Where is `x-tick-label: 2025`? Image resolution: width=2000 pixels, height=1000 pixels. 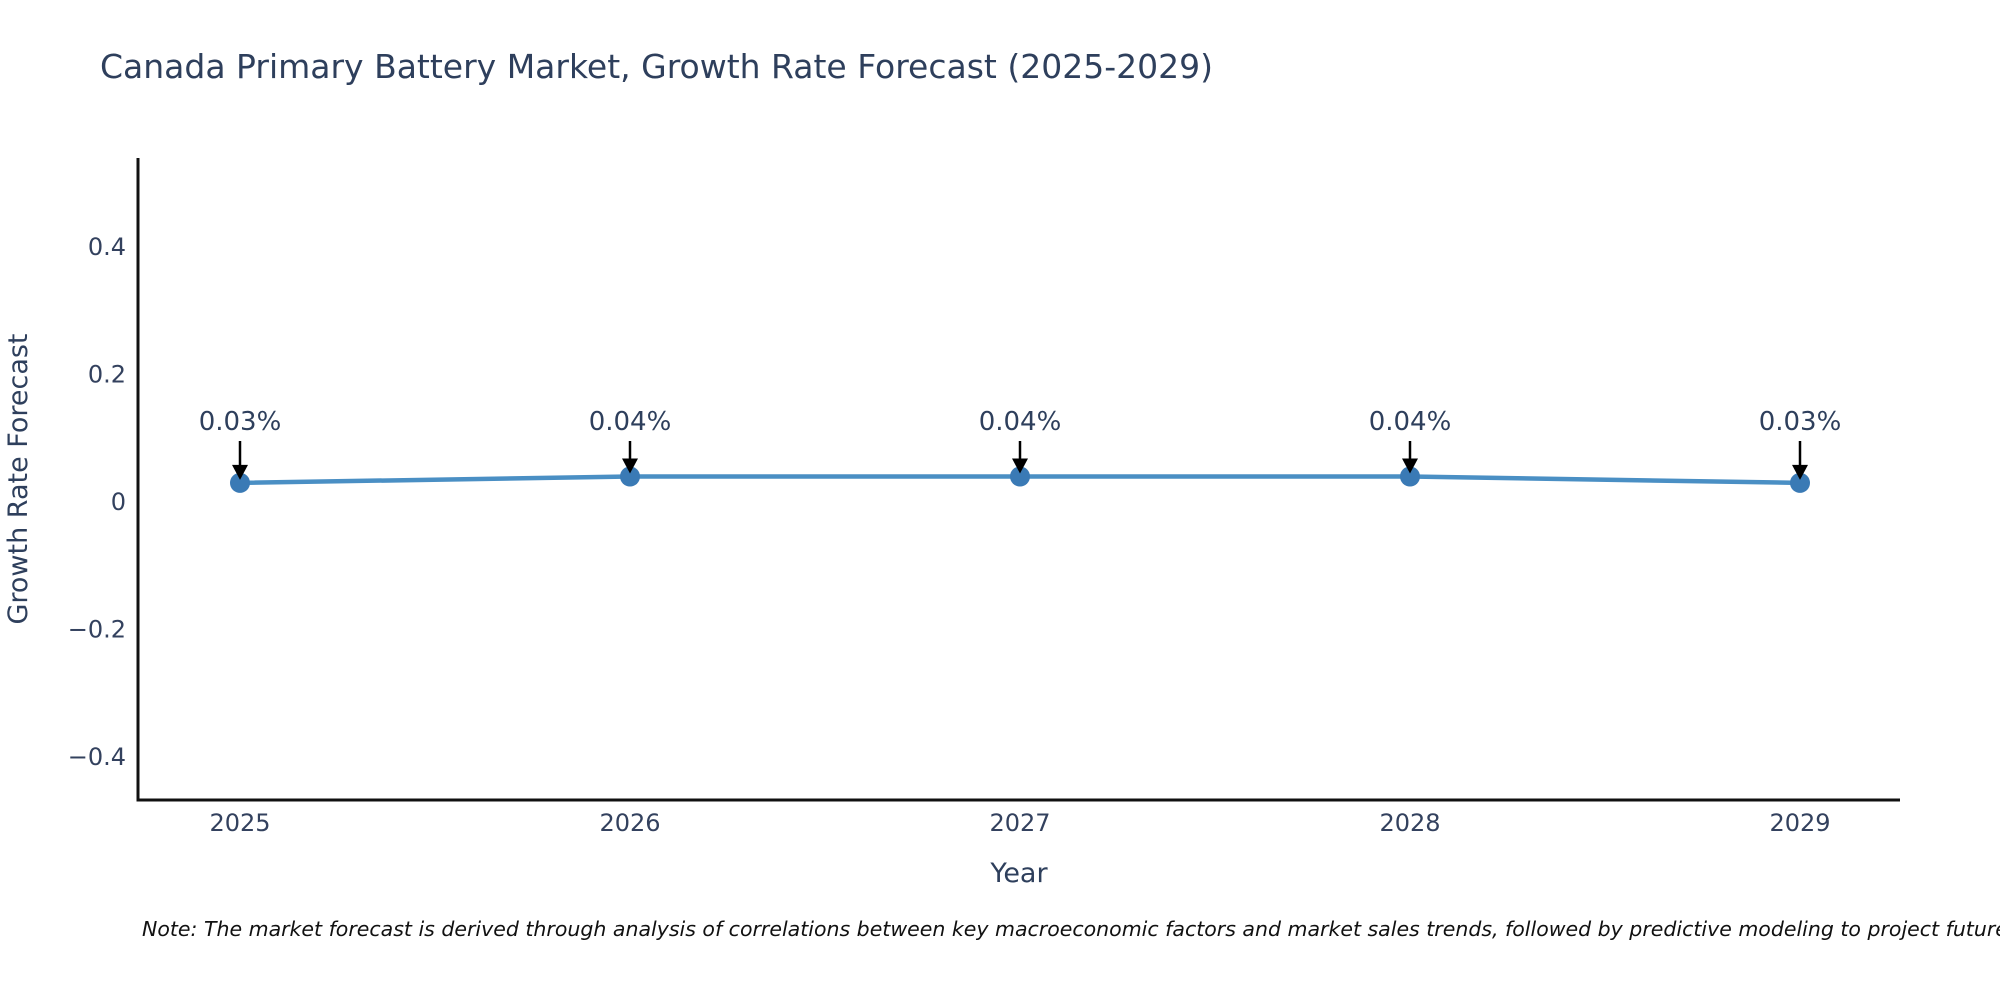
x-tick-label: 2025 is located at coordinates (239, 823).